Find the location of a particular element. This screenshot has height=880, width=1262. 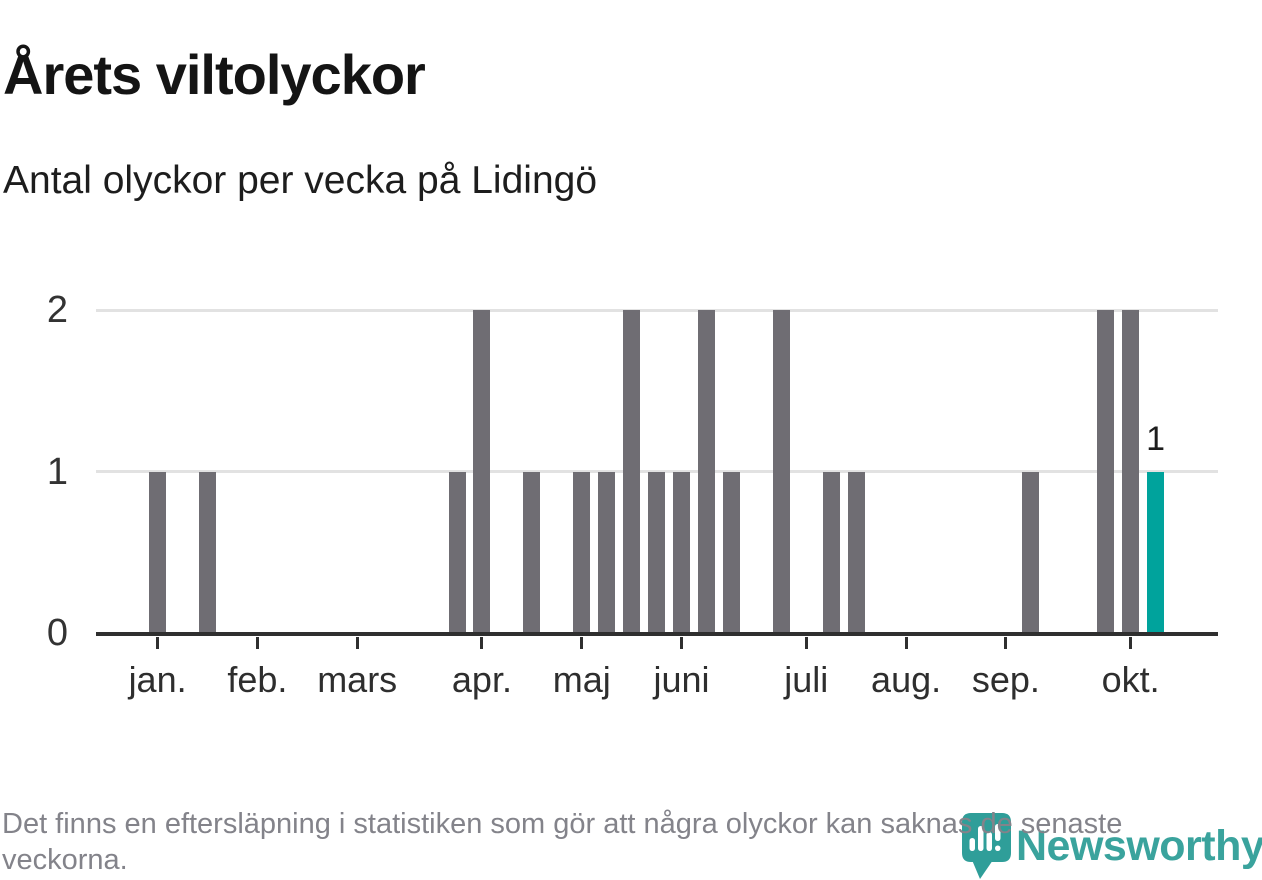

newsworthy-logo-text: Newsworthy is located at coordinates (1139, 846).